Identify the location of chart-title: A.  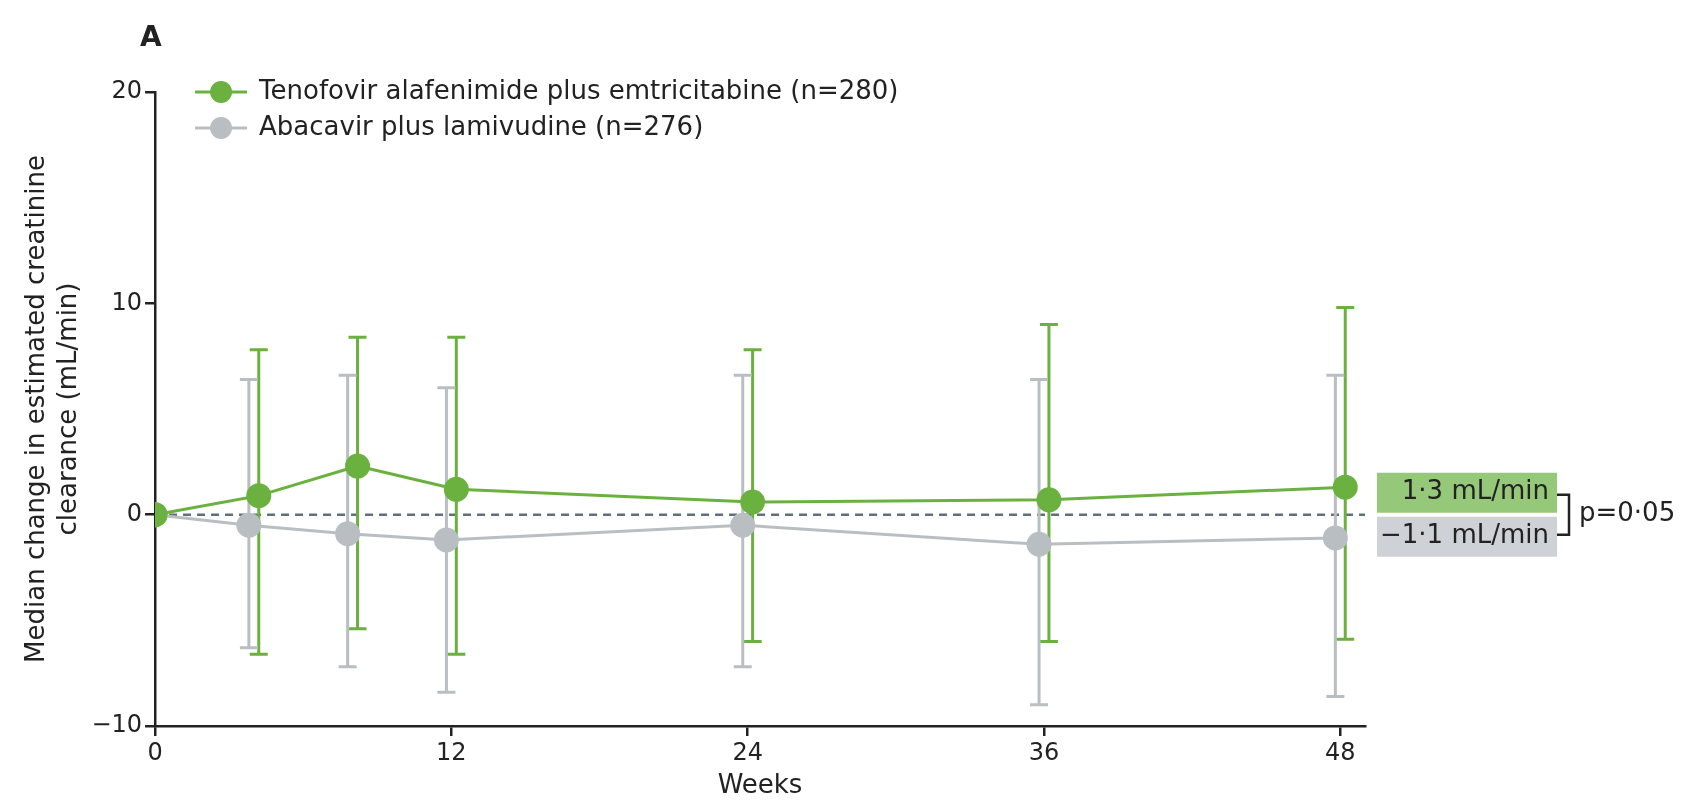
(151, 36).